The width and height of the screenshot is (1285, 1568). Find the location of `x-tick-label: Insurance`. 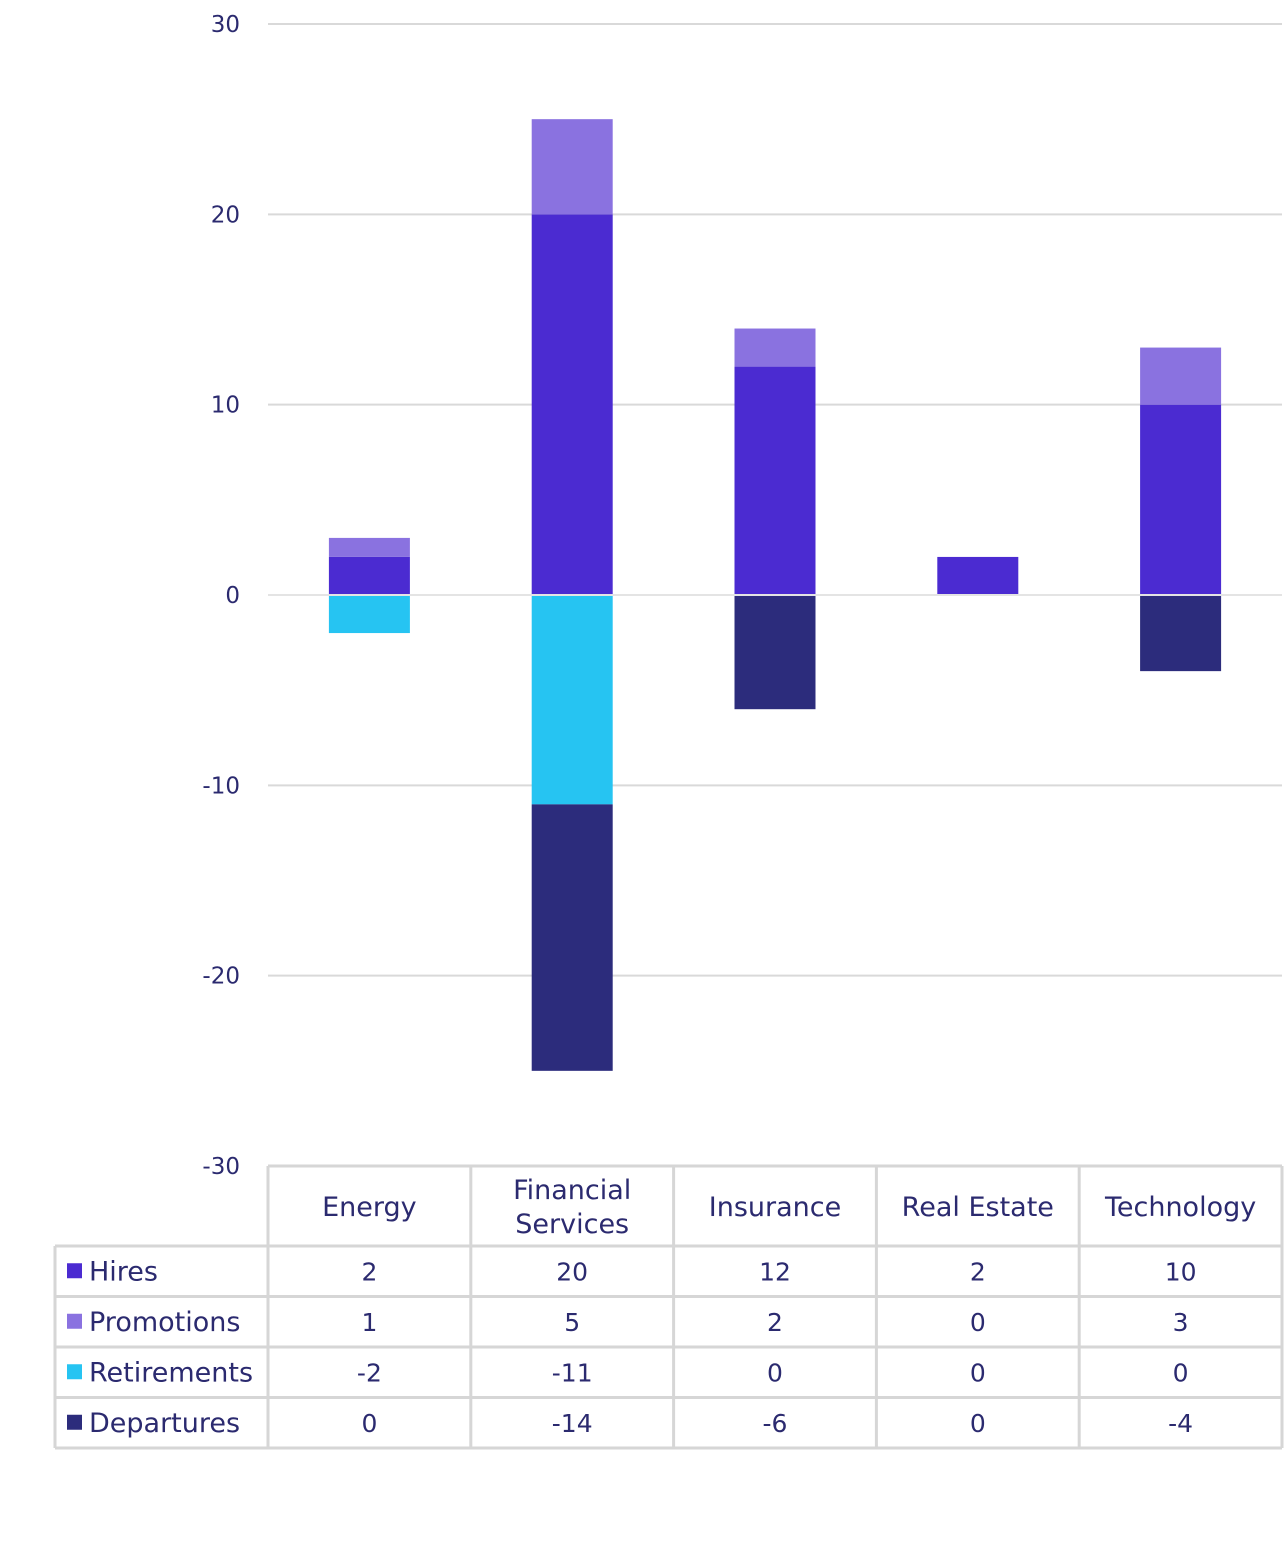

x-tick-label: Insurance is located at coordinates (775, 1207).